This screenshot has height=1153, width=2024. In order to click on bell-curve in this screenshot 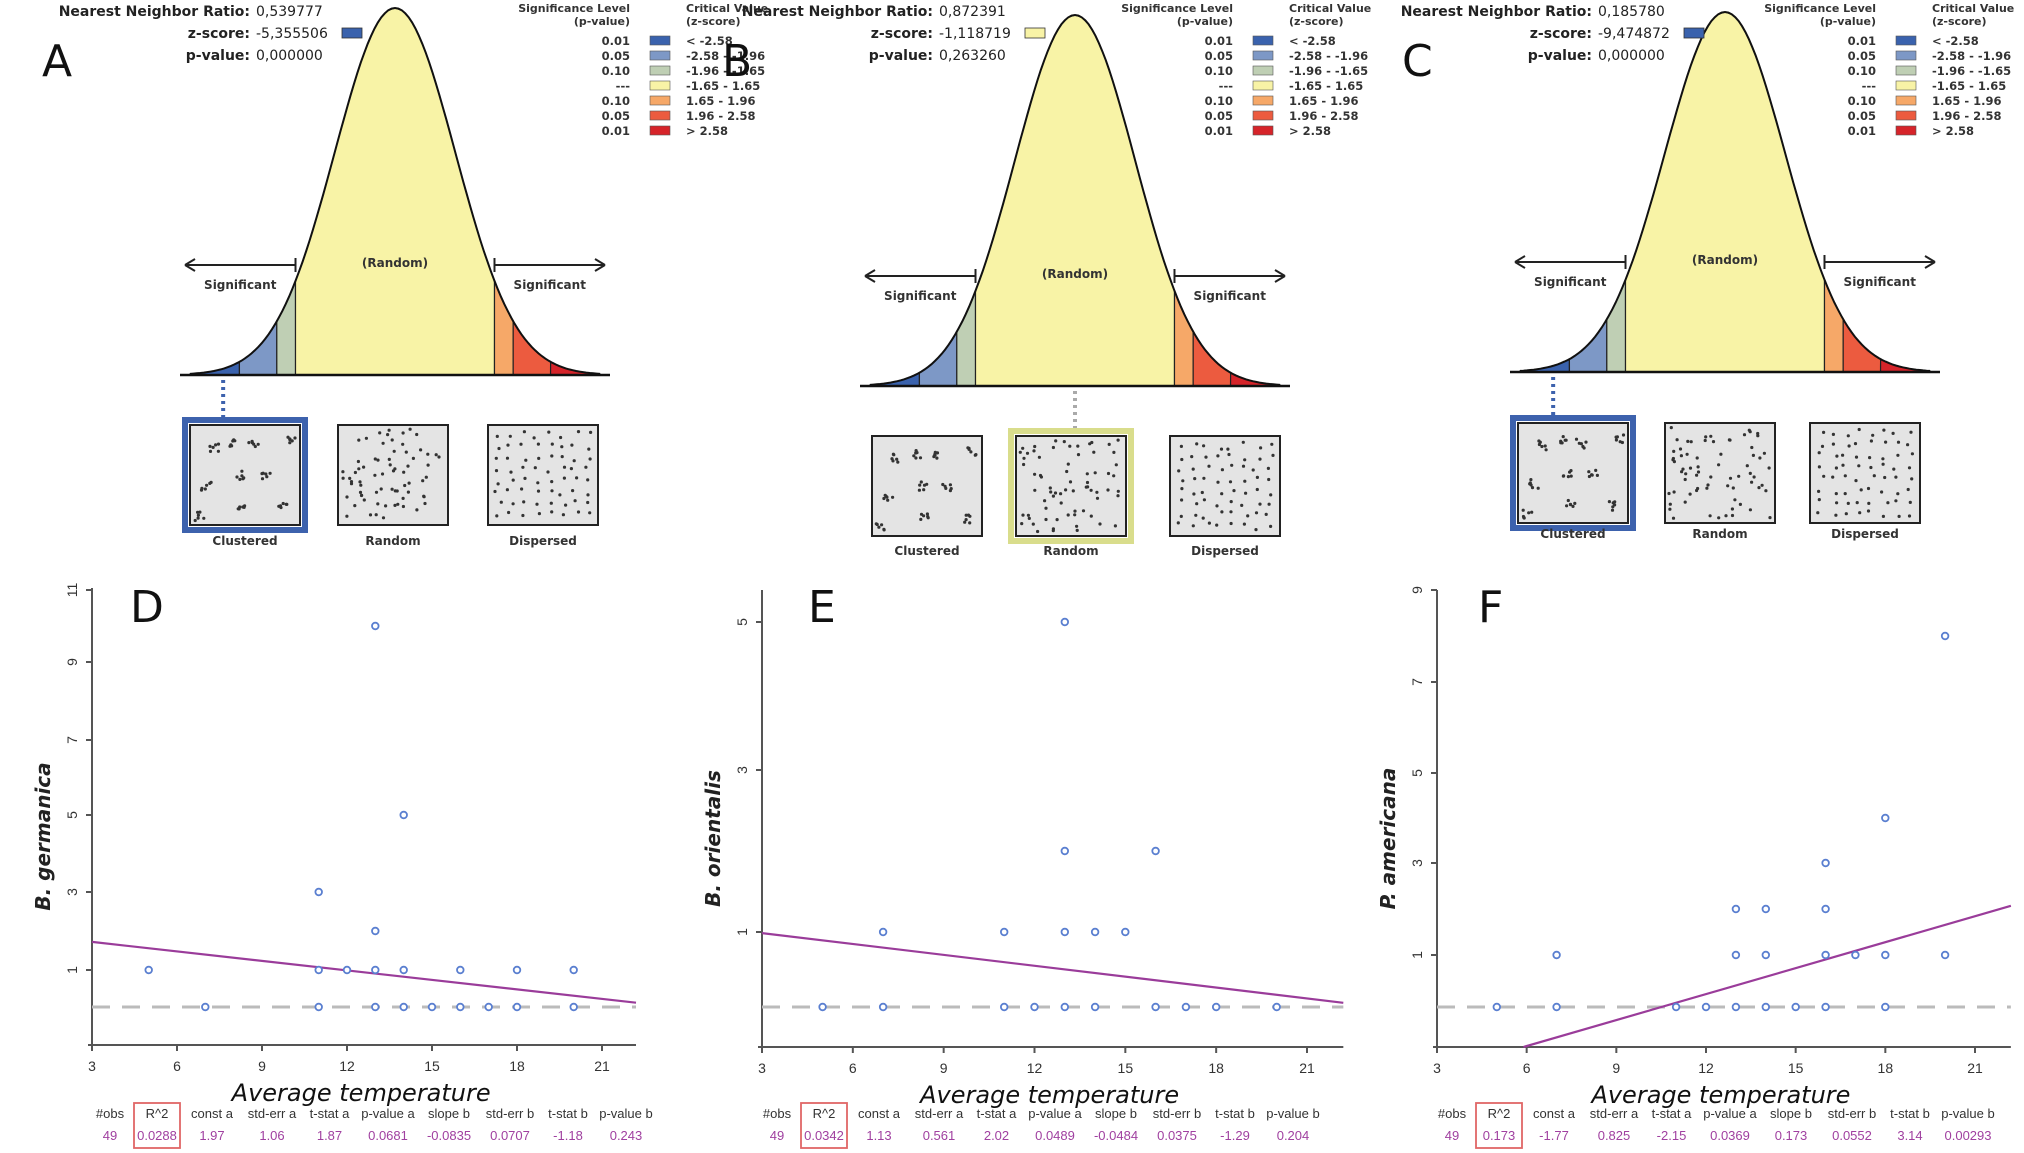, I will do `click(1725, 191)`.